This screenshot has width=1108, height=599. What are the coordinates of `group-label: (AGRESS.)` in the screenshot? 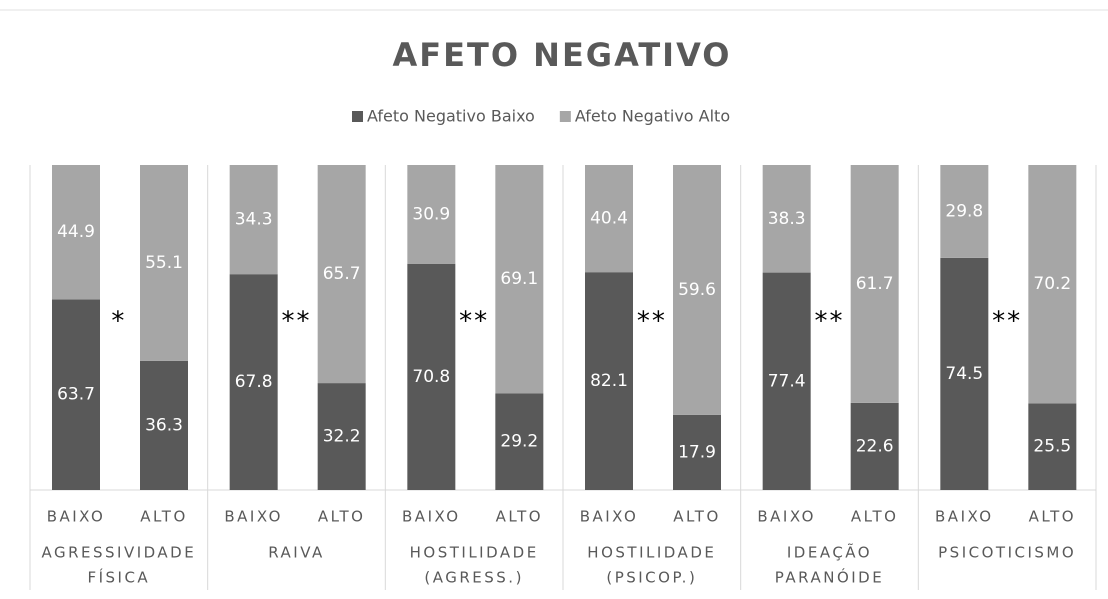 It's located at (474, 578).